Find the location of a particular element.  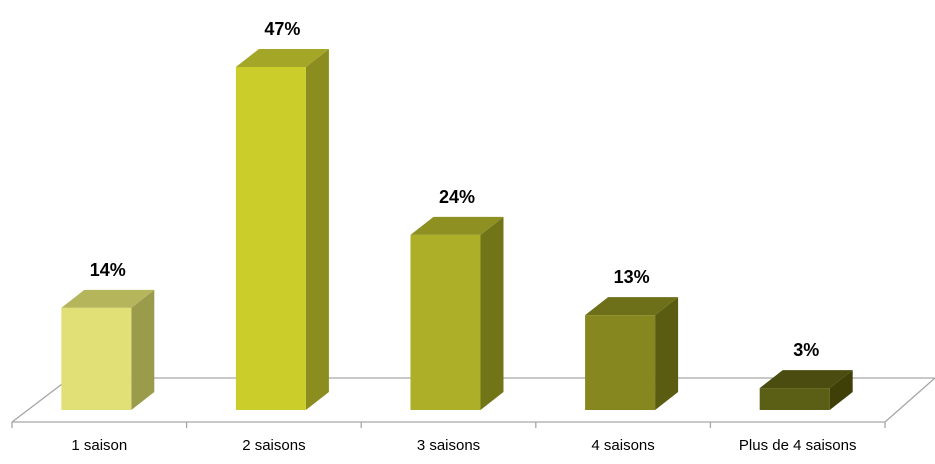

category-label-3: 3 saisons is located at coordinates (448, 445).